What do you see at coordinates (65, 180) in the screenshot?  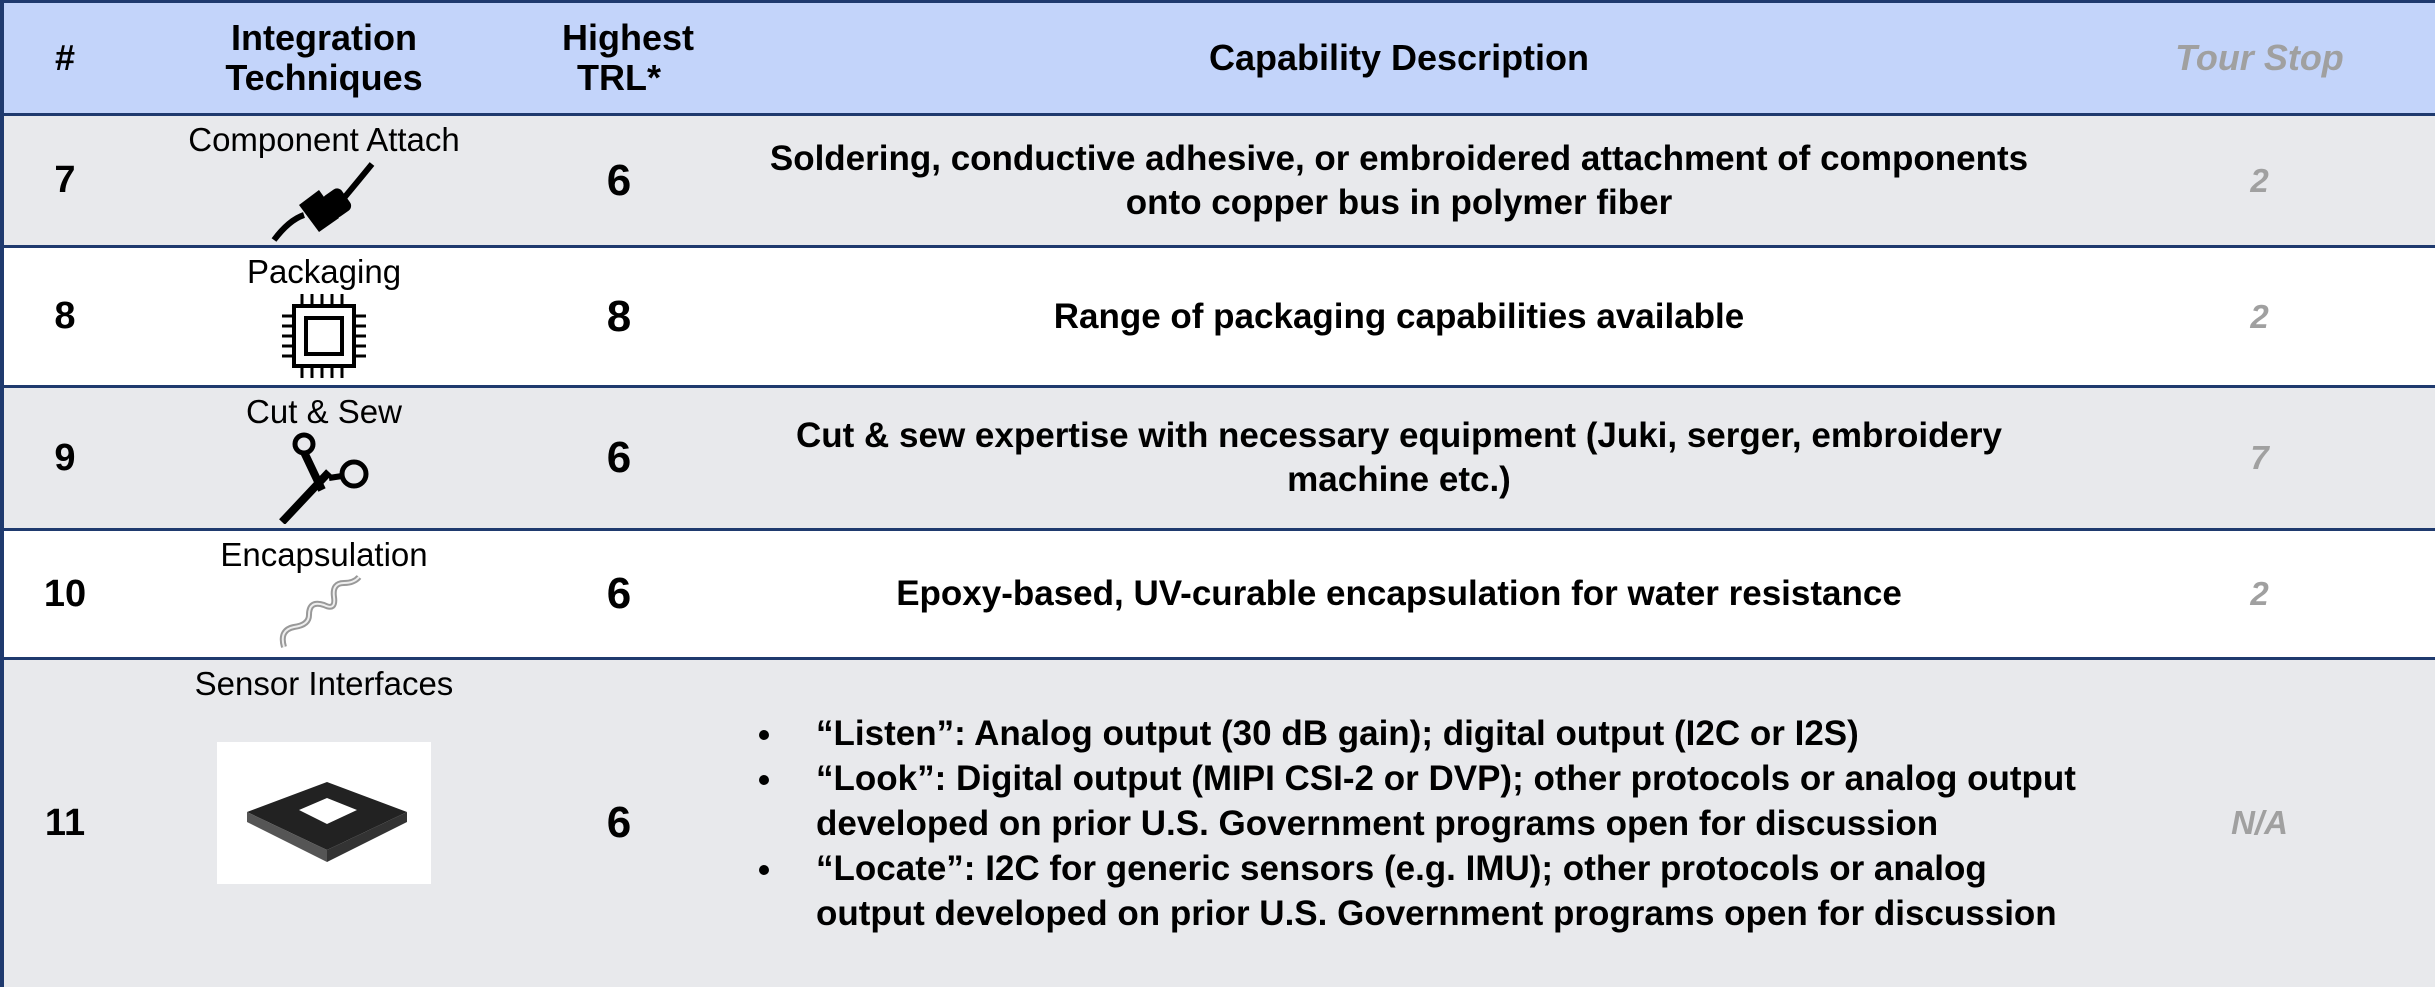 I see `number: 7` at bounding box center [65, 180].